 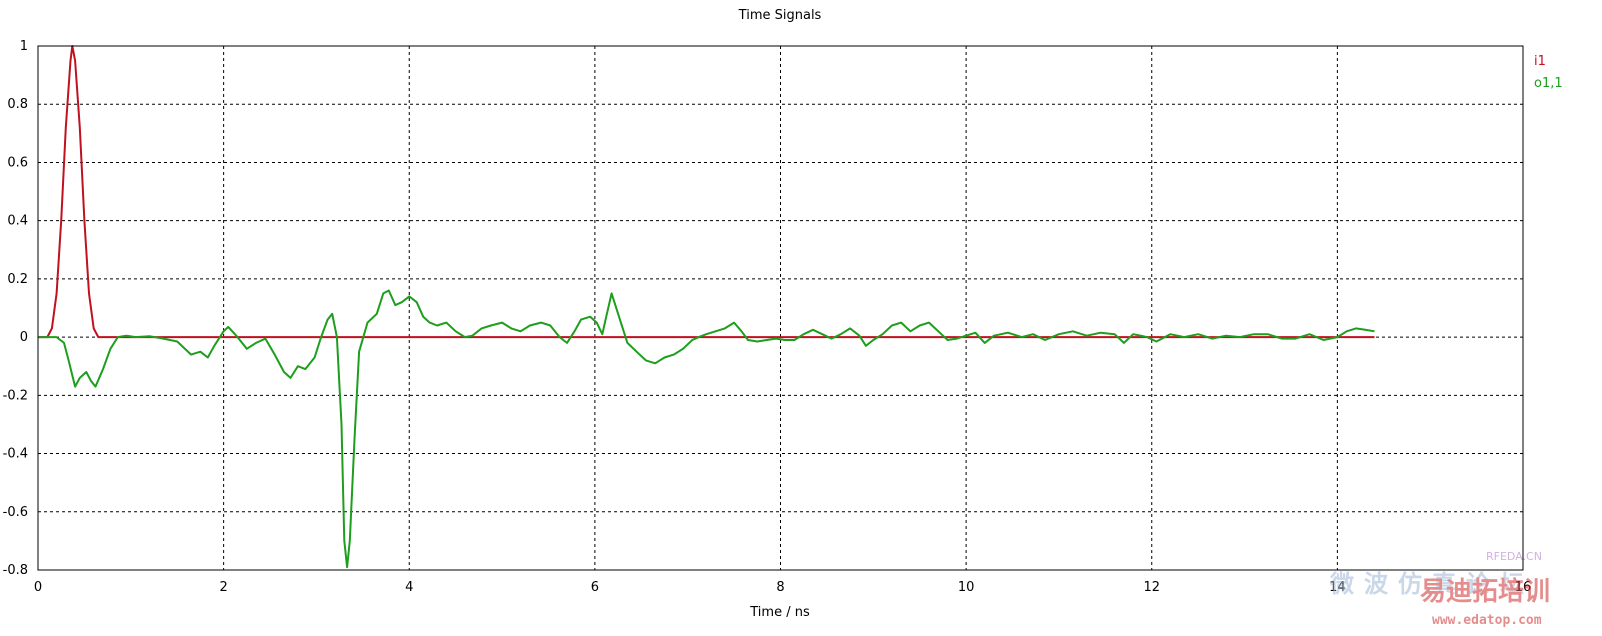 What do you see at coordinates (1540, 61) in the screenshot?
I see `legend-entry-i1: i1` at bounding box center [1540, 61].